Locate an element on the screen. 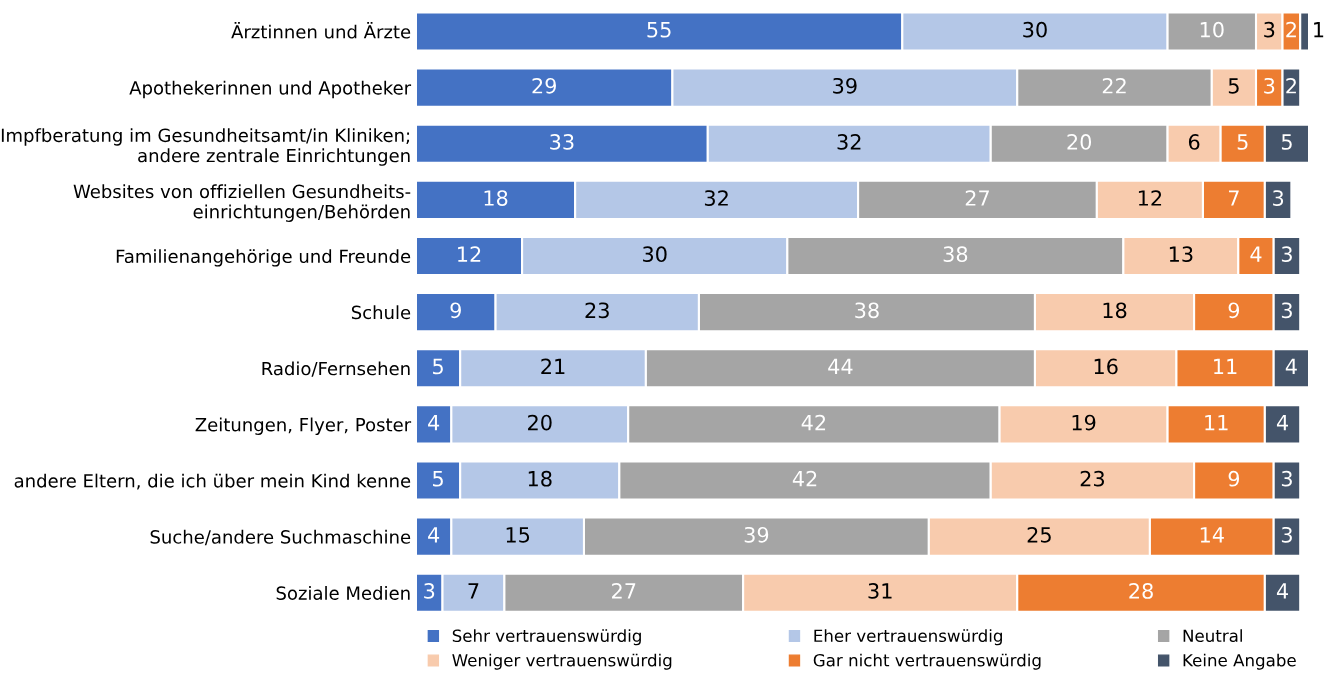 The image size is (1329, 686). y-tick-label: Impfberatung im Gesundheitsamt/in Kliniken; andere zentrale Einrichtungen is located at coordinates (205, 147).